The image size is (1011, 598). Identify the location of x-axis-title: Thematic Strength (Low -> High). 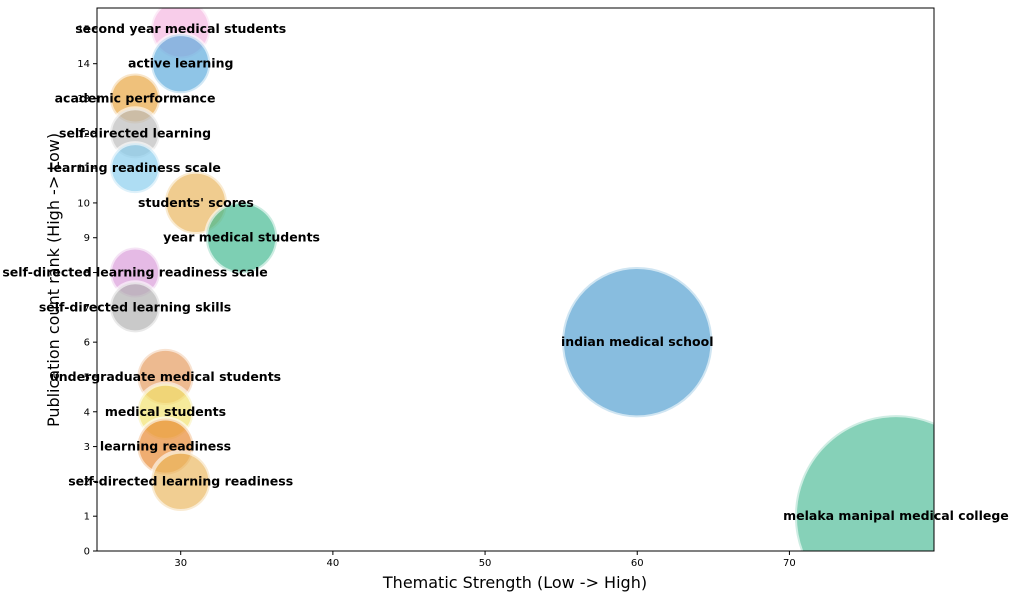
(514, 582).